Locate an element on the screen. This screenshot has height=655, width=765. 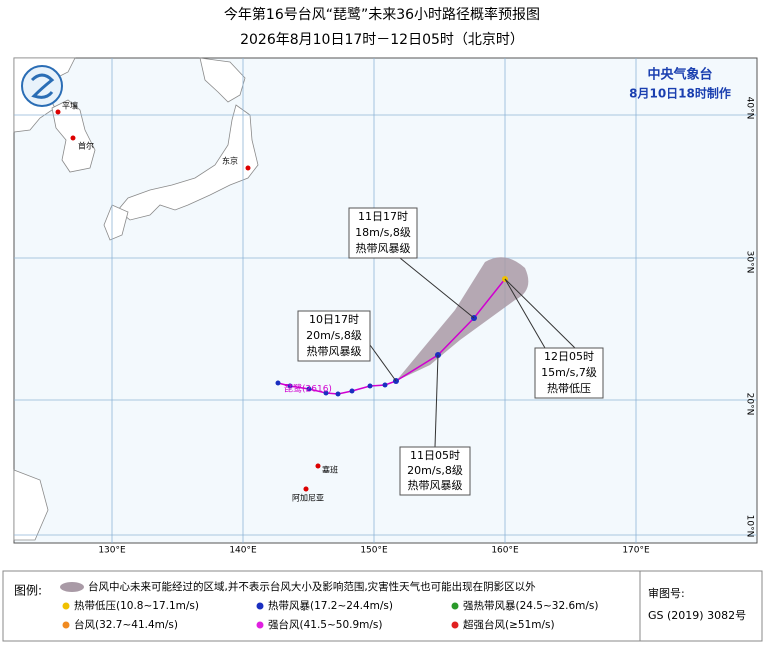
city: 首尔 is located at coordinates (86, 146).